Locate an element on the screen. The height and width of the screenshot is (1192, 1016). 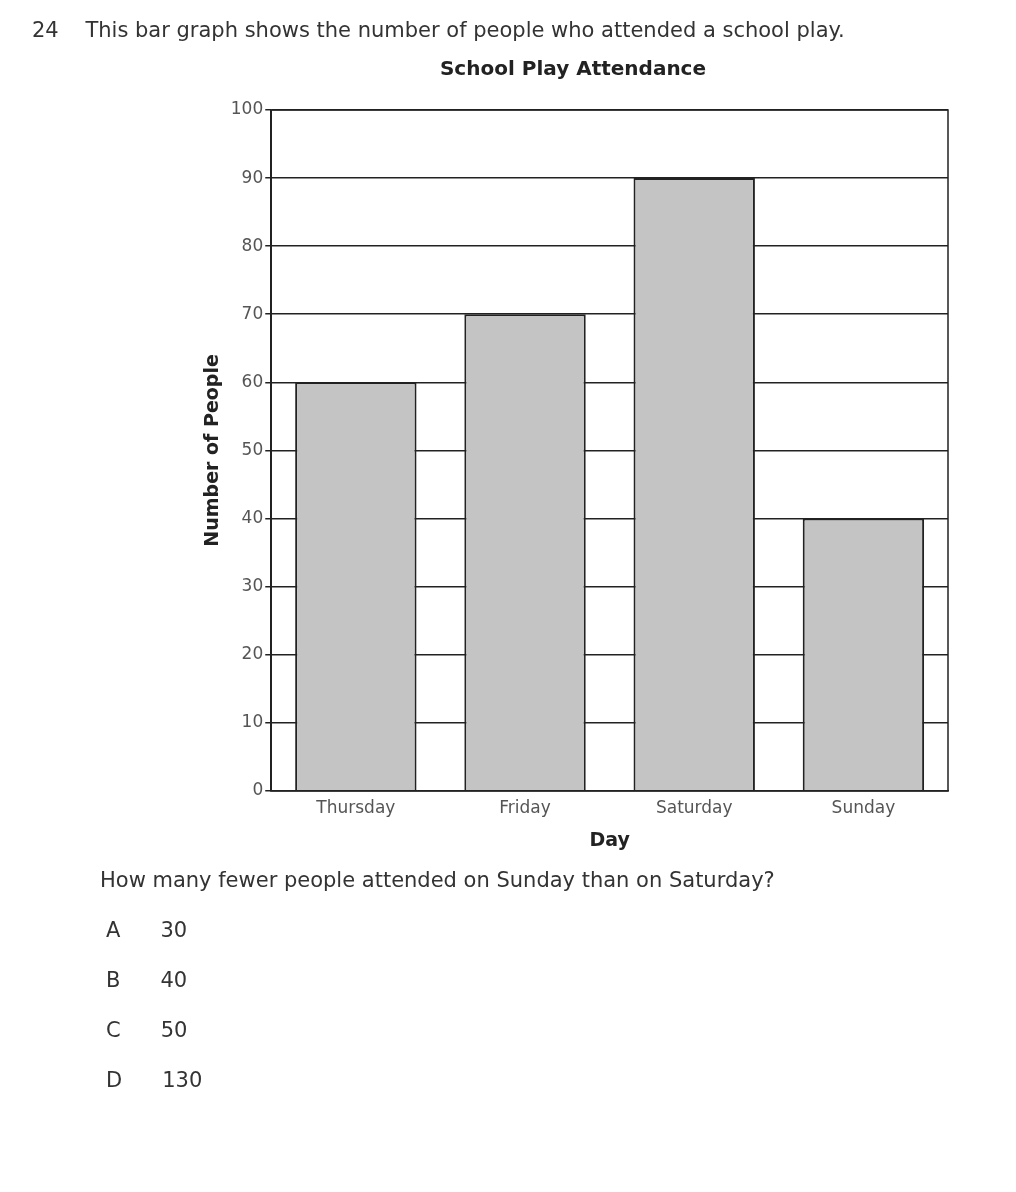
y-tick-label: 40 is located at coordinates (252, 516).